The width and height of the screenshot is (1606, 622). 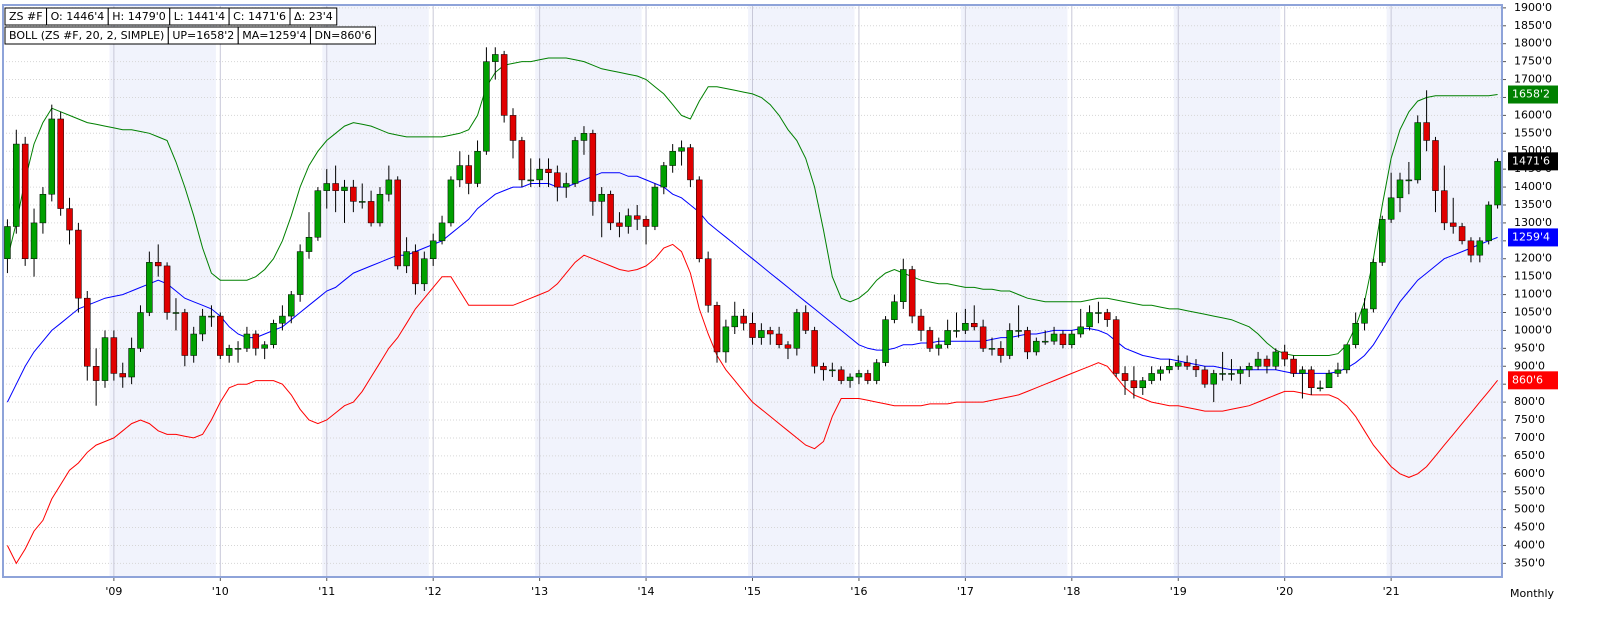 What do you see at coordinates (1533, 276) in the screenshot?
I see `y-tick-label: 1150'0` at bounding box center [1533, 276].